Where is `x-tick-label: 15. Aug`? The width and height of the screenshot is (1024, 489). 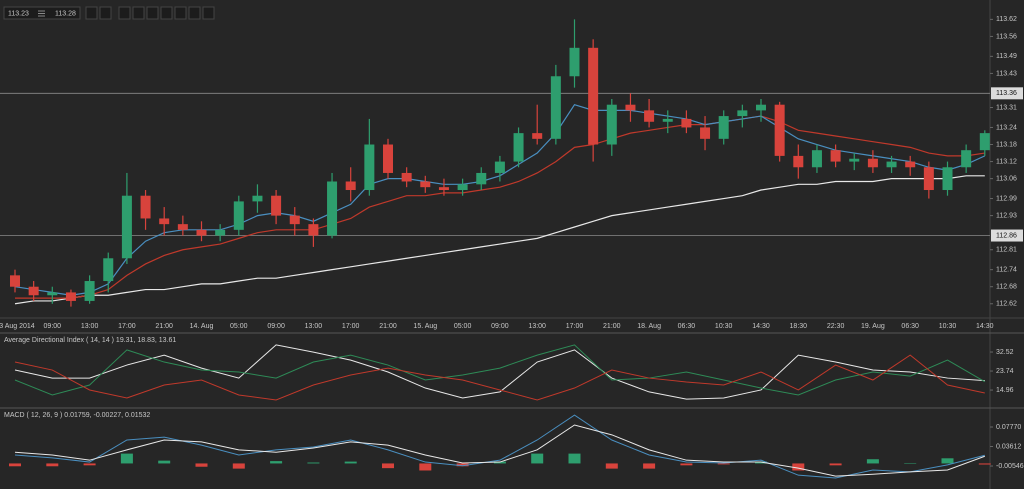 x-tick-label: 15. Aug is located at coordinates (425, 326).